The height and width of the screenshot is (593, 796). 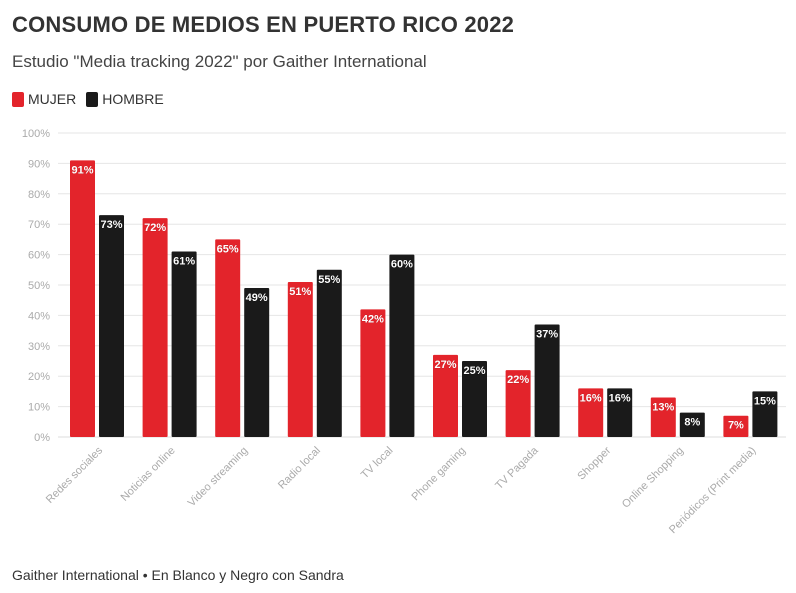 What do you see at coordinates (111, 225) in the screenshot?
I see `data-label: 73%` at bounding box center [111, 225].